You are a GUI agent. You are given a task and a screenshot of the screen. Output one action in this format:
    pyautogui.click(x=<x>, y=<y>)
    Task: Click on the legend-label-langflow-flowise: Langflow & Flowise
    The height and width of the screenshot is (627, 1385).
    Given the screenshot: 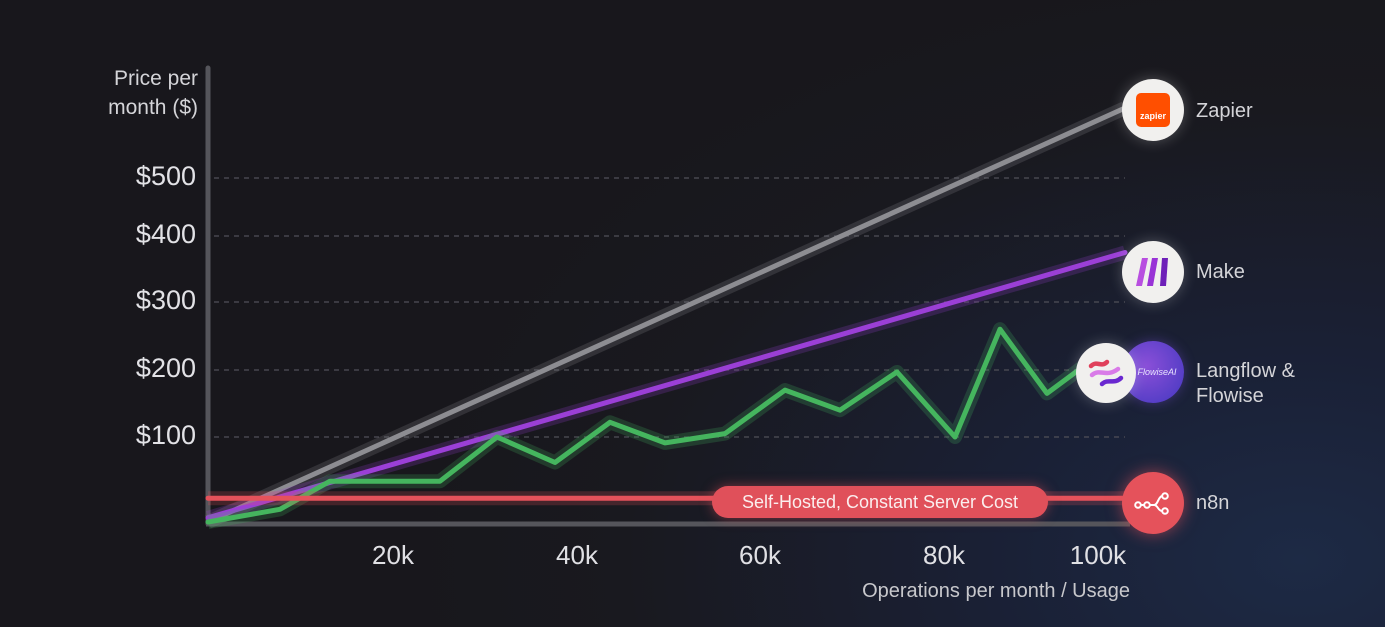 What is the action you would take?
    pyautogui.click(x=1245, y=384)
    